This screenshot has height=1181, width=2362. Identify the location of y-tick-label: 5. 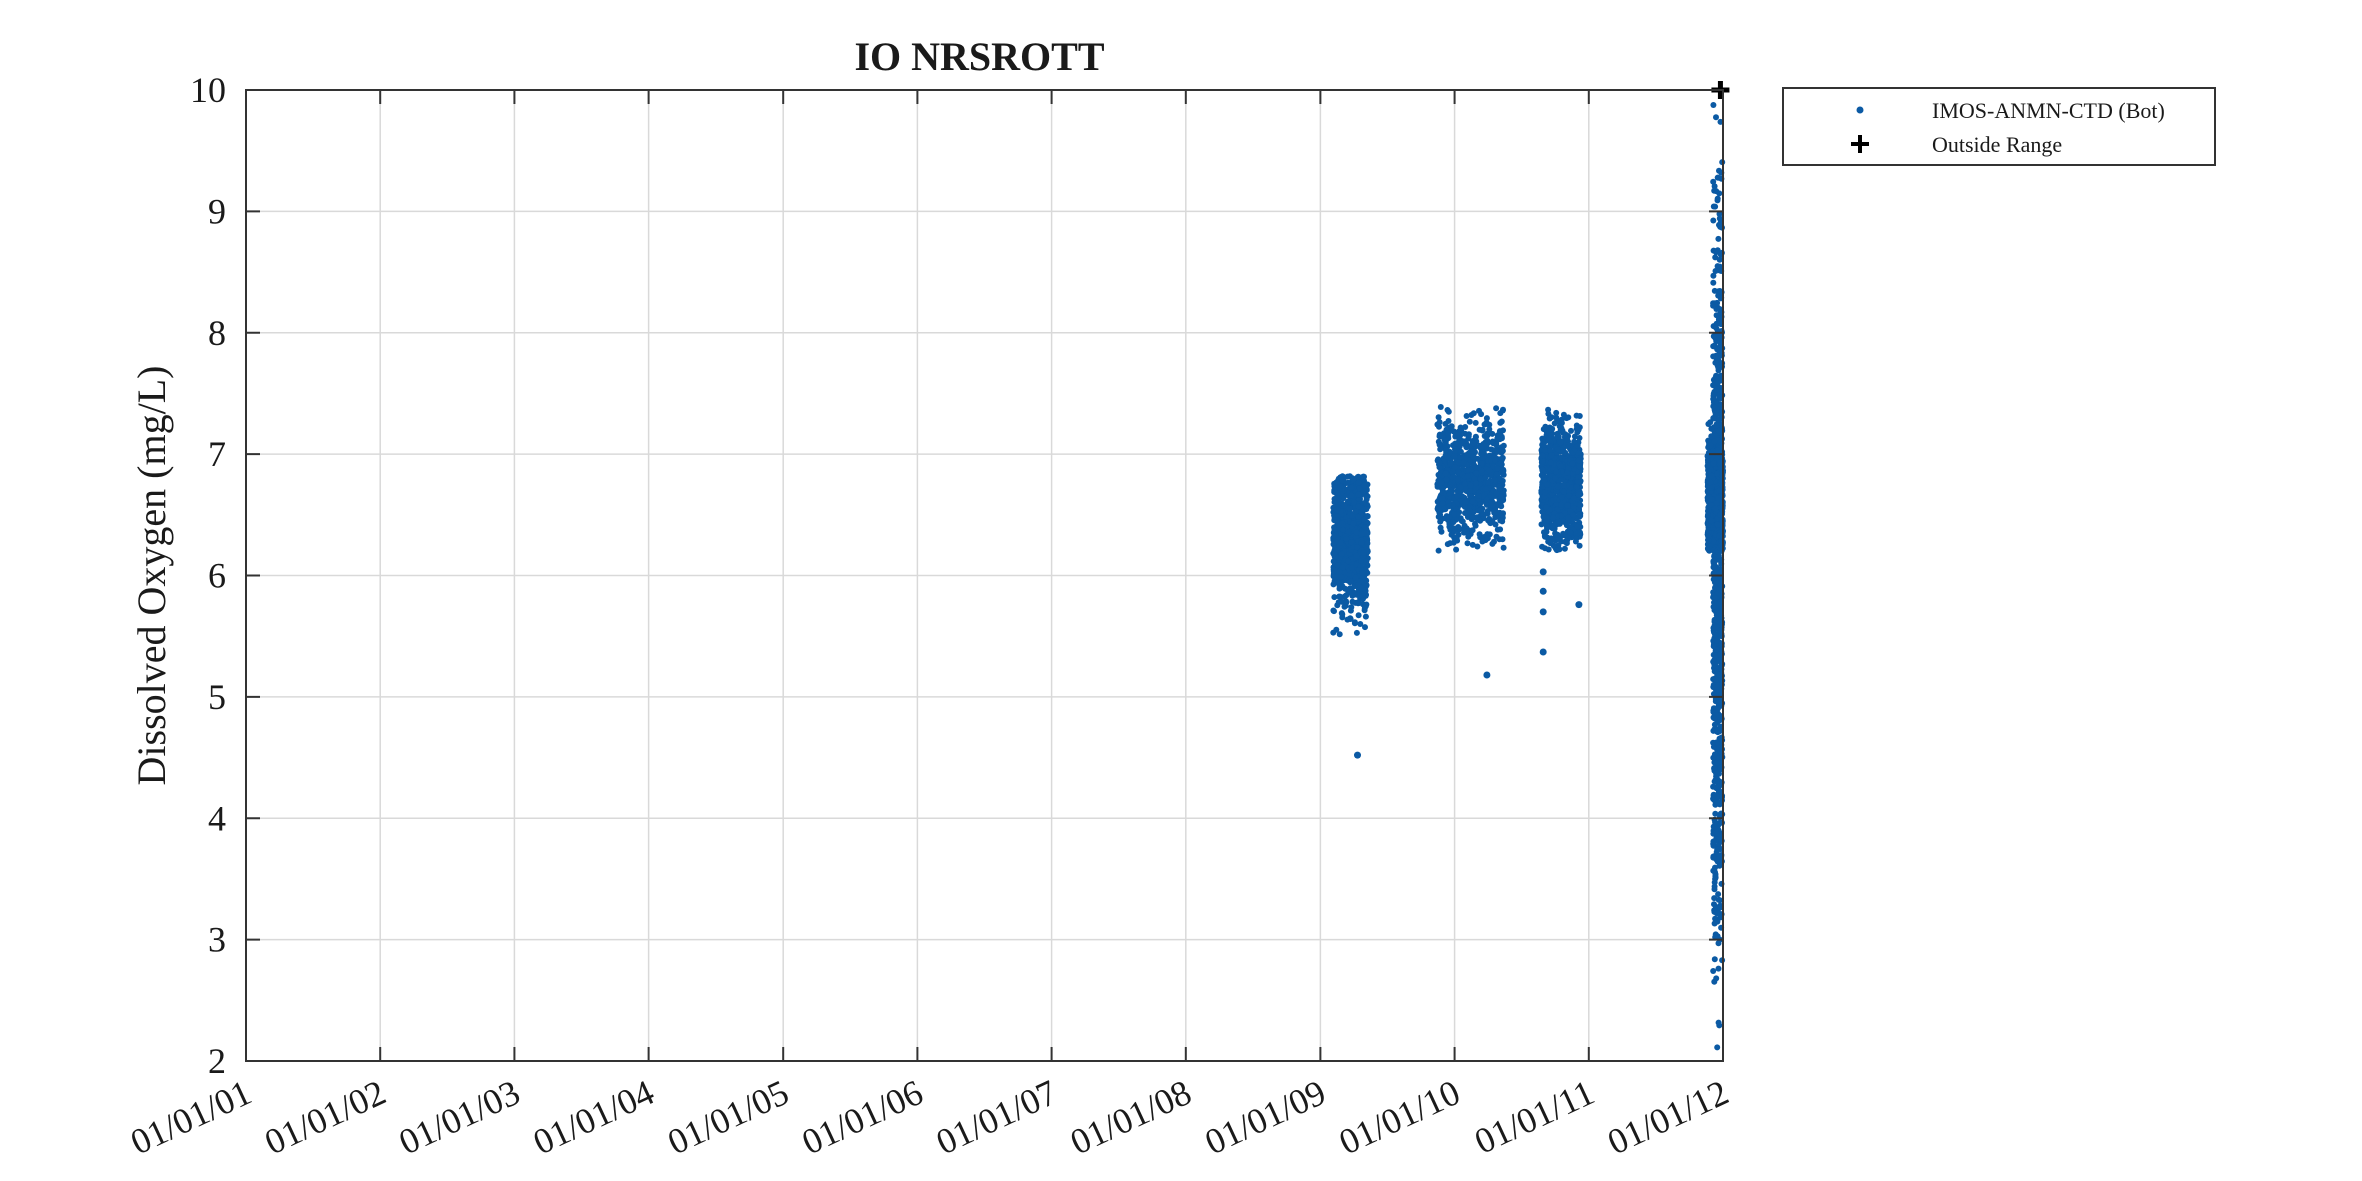
(217, 697).